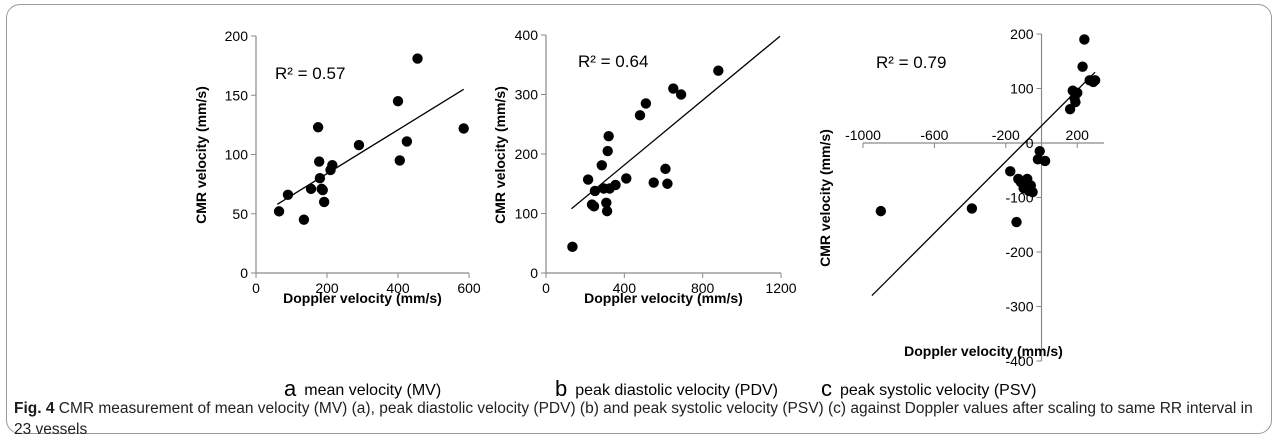  I want to click on chart-b-x-axis-title: Doppler velocity (mm/s), so click(663, 298).